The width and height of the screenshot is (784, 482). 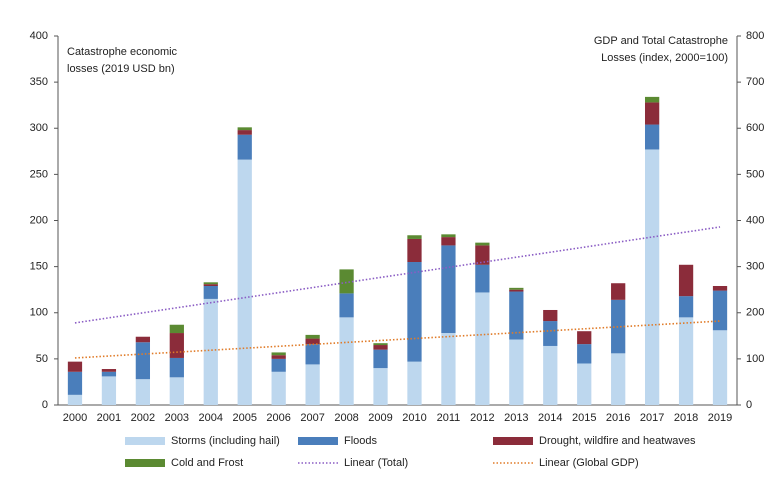 What do you see at coordinates (720, 418) in the screenshot?
I see `x-tick-label: 2019` at bounding box center [720, 418].